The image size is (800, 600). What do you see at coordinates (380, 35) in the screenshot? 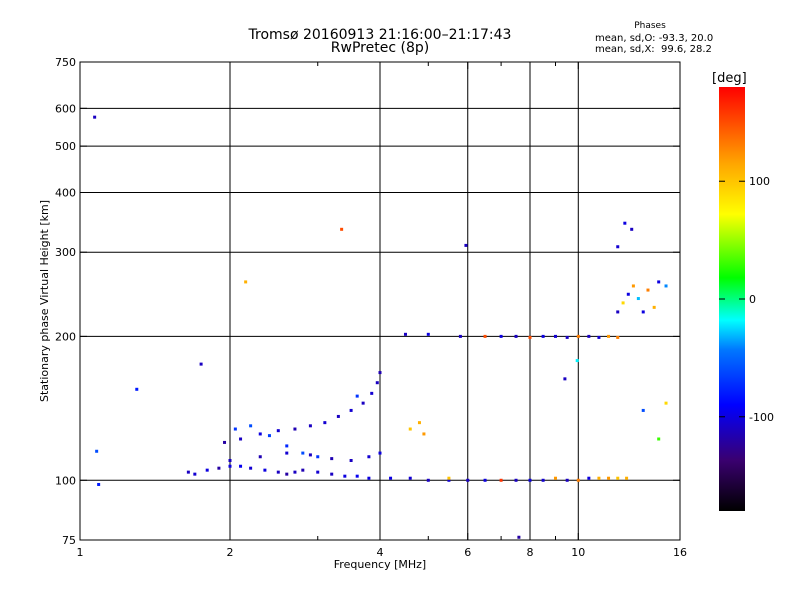
I see `chart-title: Tromsø 20160913 21:16:00–21:17:43` at bounding box center [380, 35].